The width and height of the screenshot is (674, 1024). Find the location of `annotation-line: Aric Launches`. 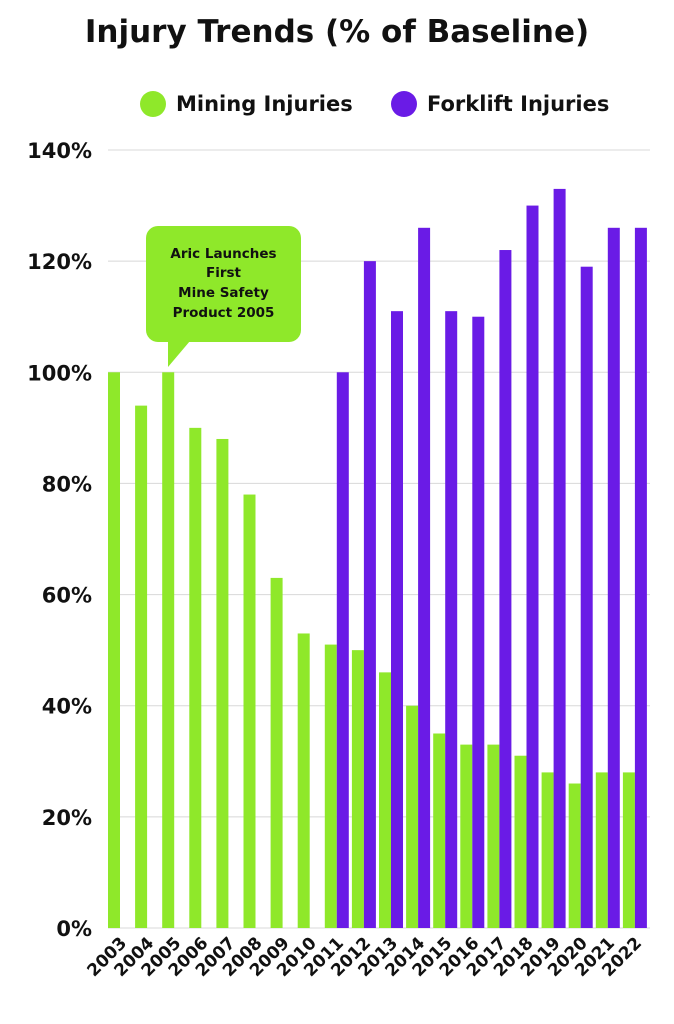

annotation-line: Aric Launches is located at coordinates (223, 253).